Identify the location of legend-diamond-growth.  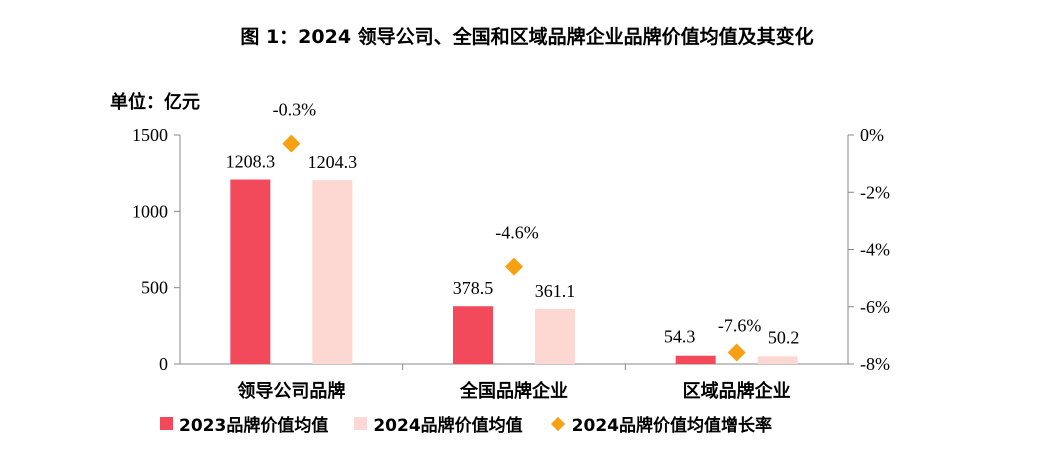
(557, 423).